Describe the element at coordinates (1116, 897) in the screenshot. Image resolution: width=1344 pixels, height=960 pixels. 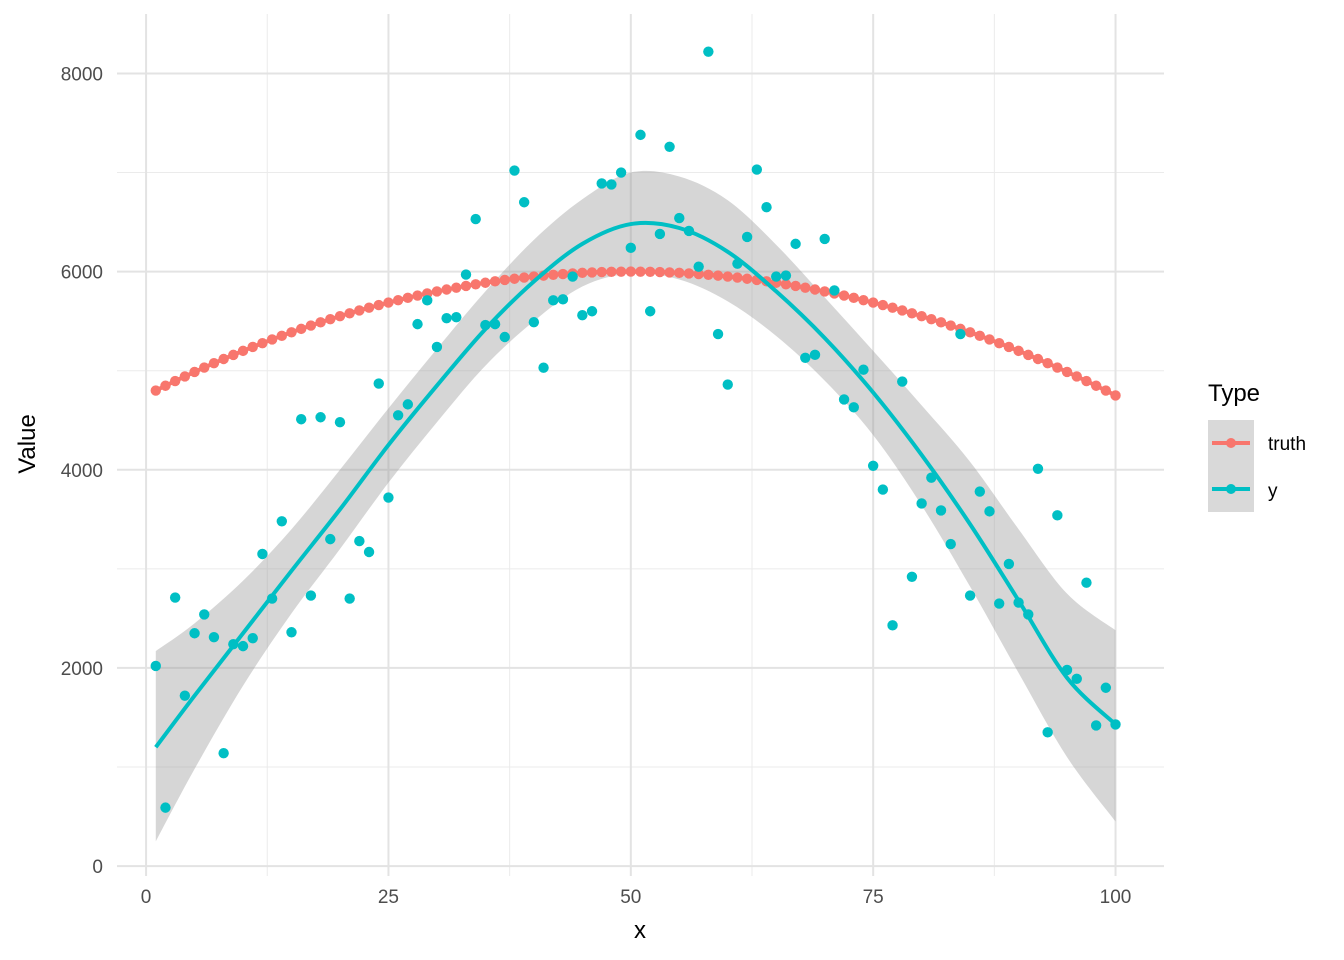
I see `x-tick-label: 100` at that location.